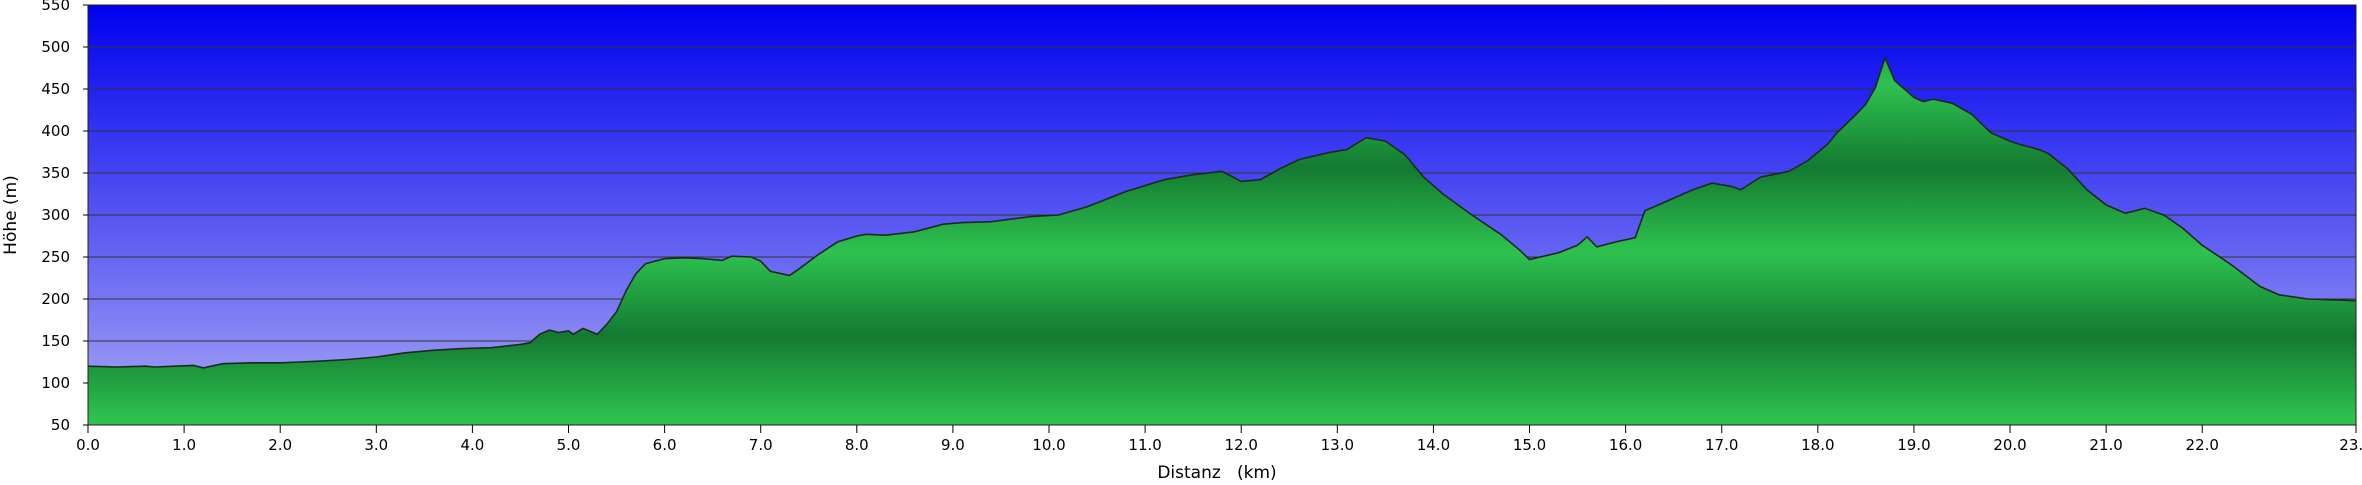  Describe the element at coordinates (2105, 445) in the screenshot. I see `x-tick-label: 21.0` at that location.